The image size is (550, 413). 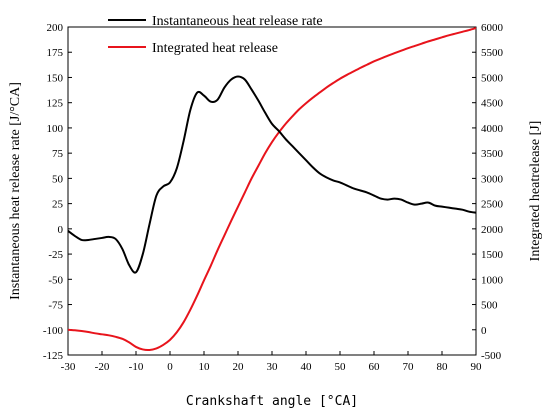 What do you see at coordinates (492, 280) in the screenshot?
I see `y-right-tick-label: 1000` at bounding box center [492, 280].